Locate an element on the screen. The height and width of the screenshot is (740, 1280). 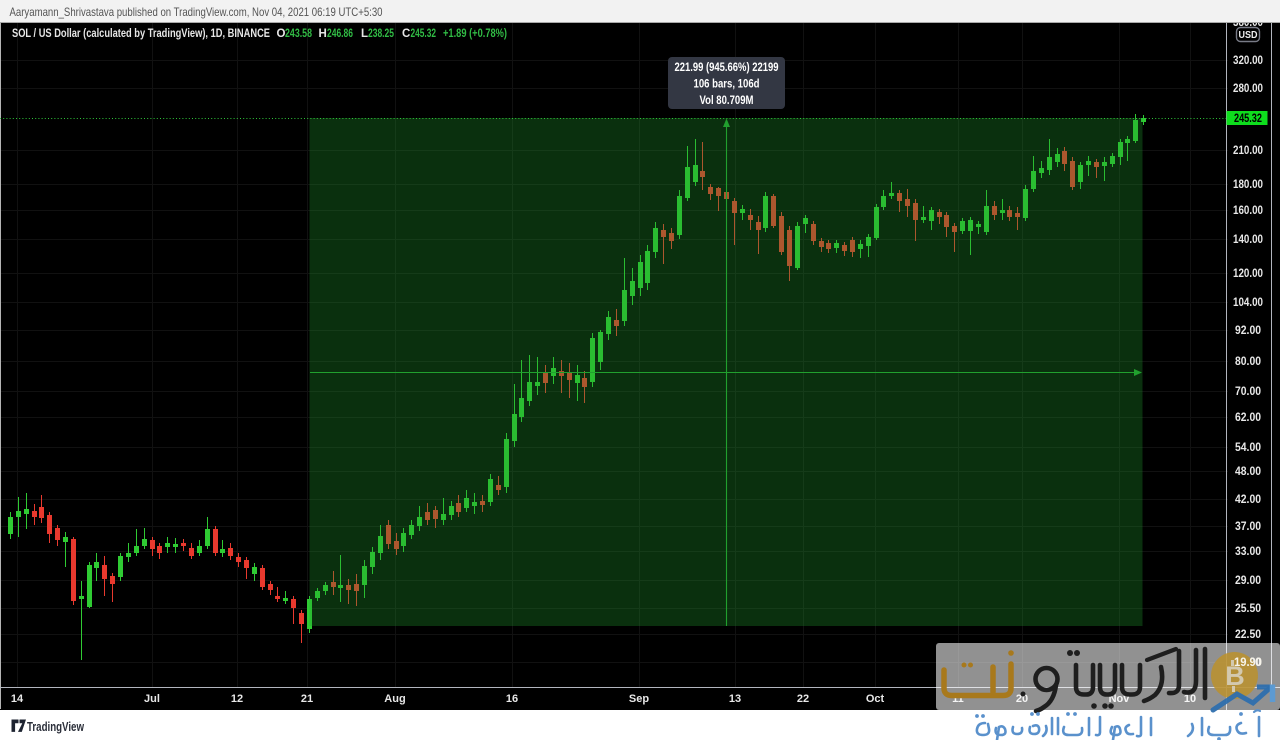
svg-text: 22.50 is located at coordinates (1248, 635).